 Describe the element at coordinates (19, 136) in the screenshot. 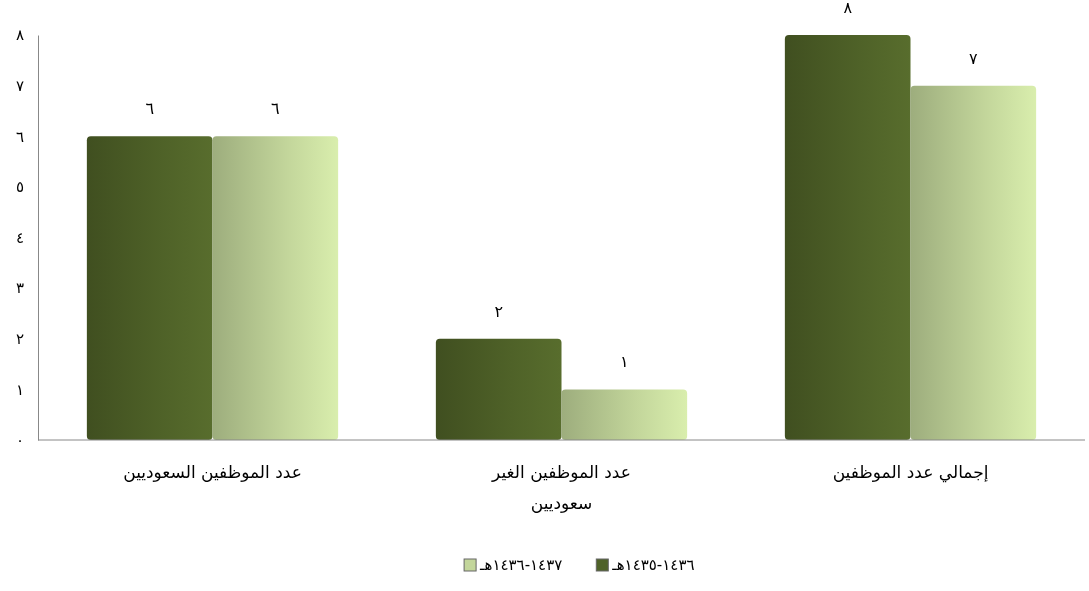

I see `y-tick-label: ٦` at that location.